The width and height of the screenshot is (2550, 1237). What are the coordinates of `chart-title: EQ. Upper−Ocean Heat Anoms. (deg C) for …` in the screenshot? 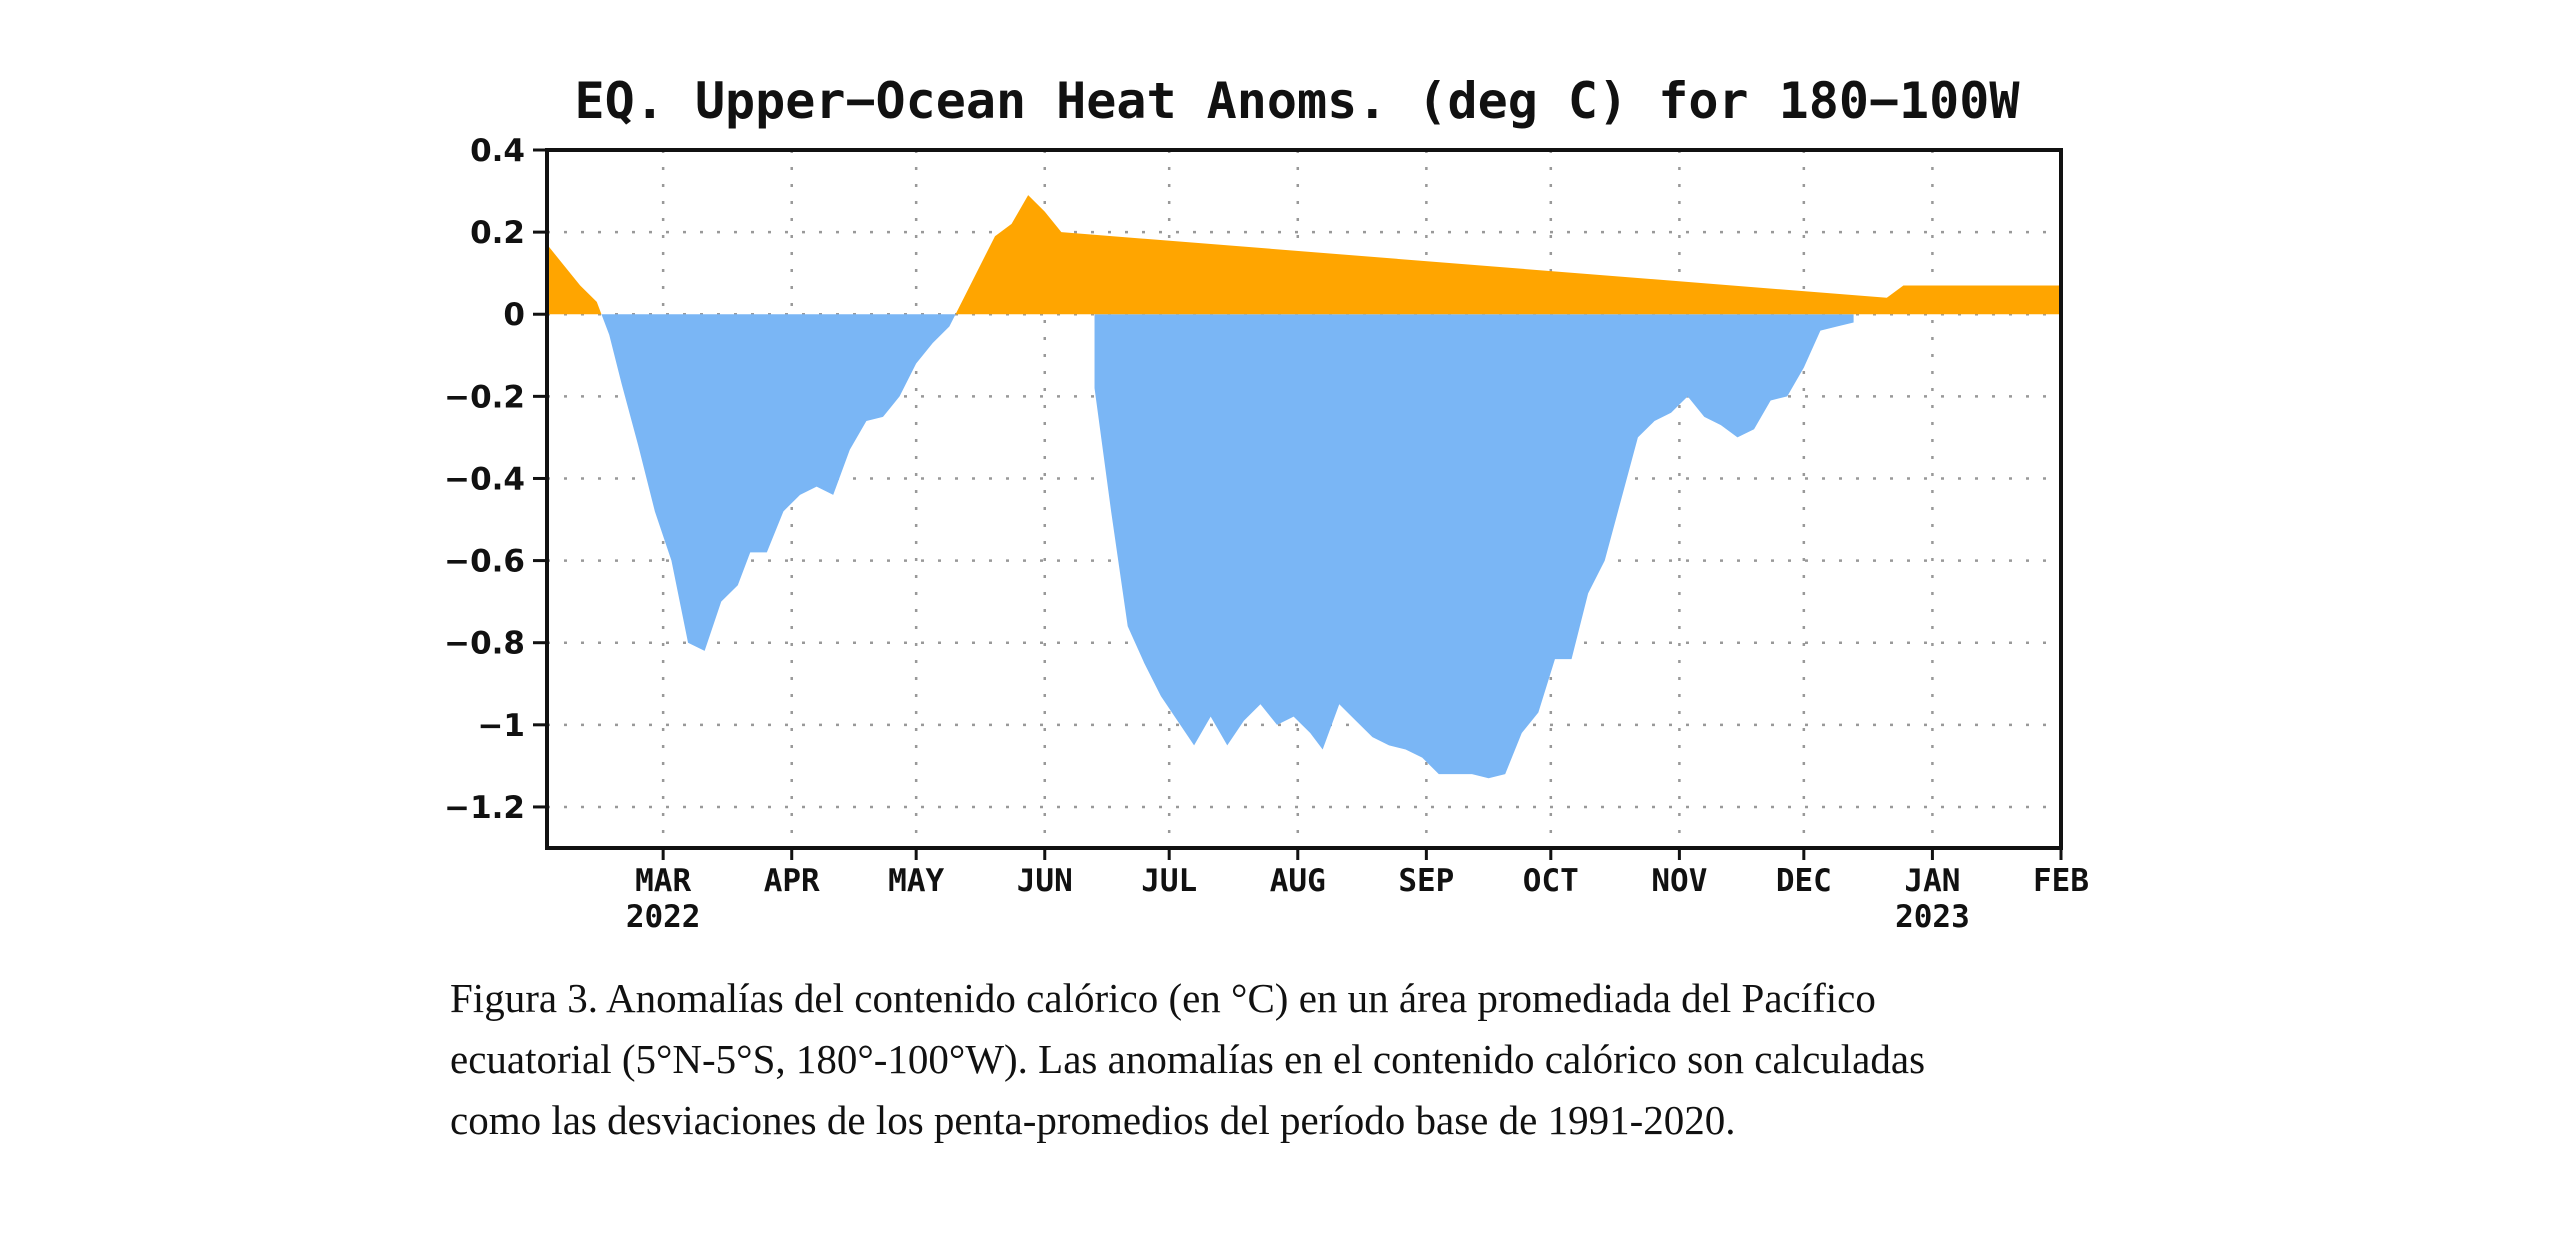 It's located at (1298, 101).